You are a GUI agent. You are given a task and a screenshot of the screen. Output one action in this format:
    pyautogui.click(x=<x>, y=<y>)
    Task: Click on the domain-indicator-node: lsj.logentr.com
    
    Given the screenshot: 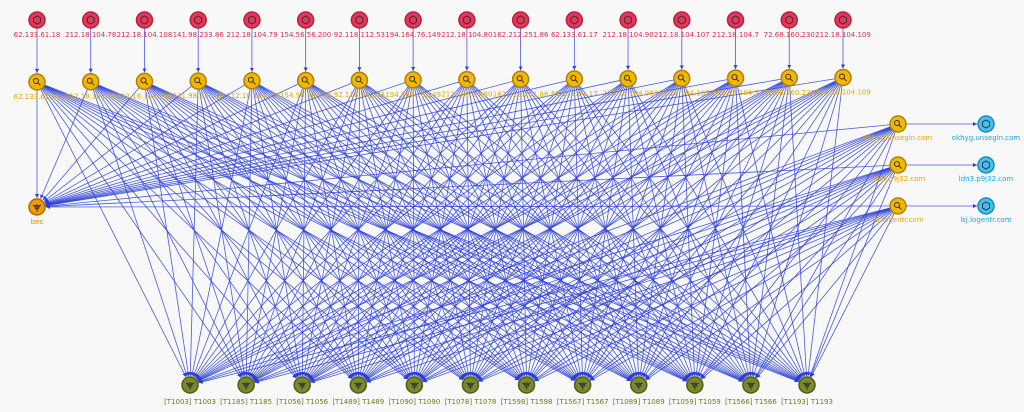 What is the action you would take?
    pyautogui.click(x=898, y=210)
    